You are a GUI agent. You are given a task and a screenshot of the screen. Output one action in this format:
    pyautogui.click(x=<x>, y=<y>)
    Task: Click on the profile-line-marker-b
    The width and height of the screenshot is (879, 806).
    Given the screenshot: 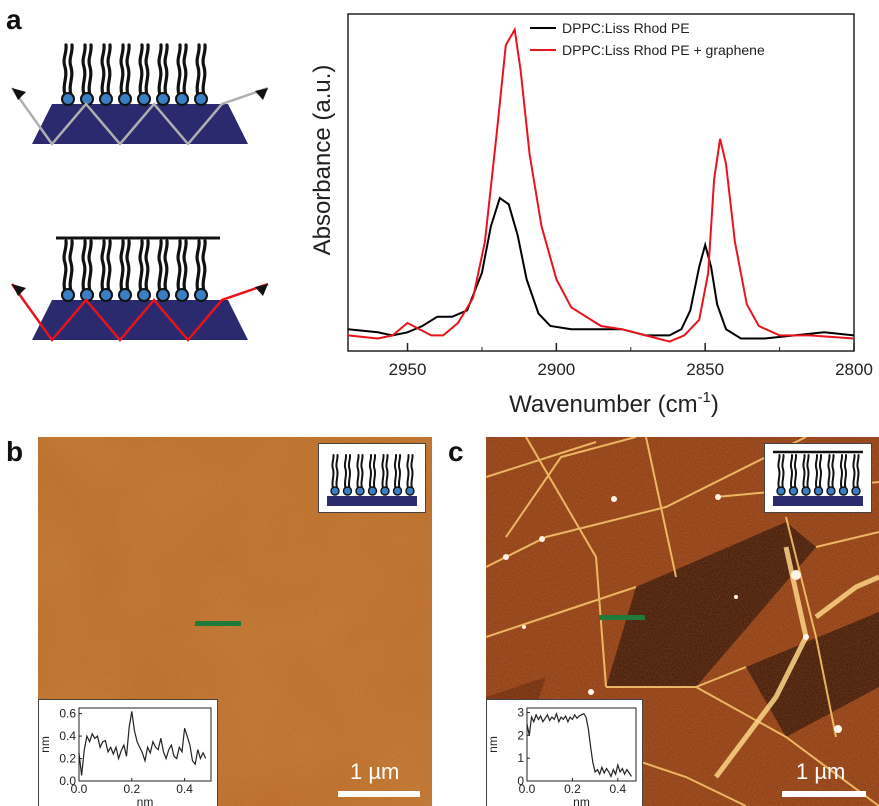 What is the action you would take?
    pyautogui.click(x=218, y=623)
    